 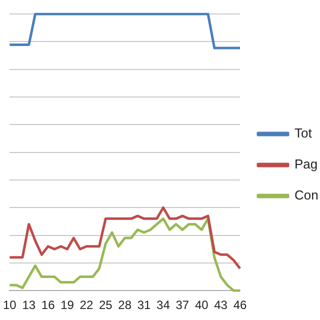 I want to click on x-tick-label: 40, so click(x=201, y=305).